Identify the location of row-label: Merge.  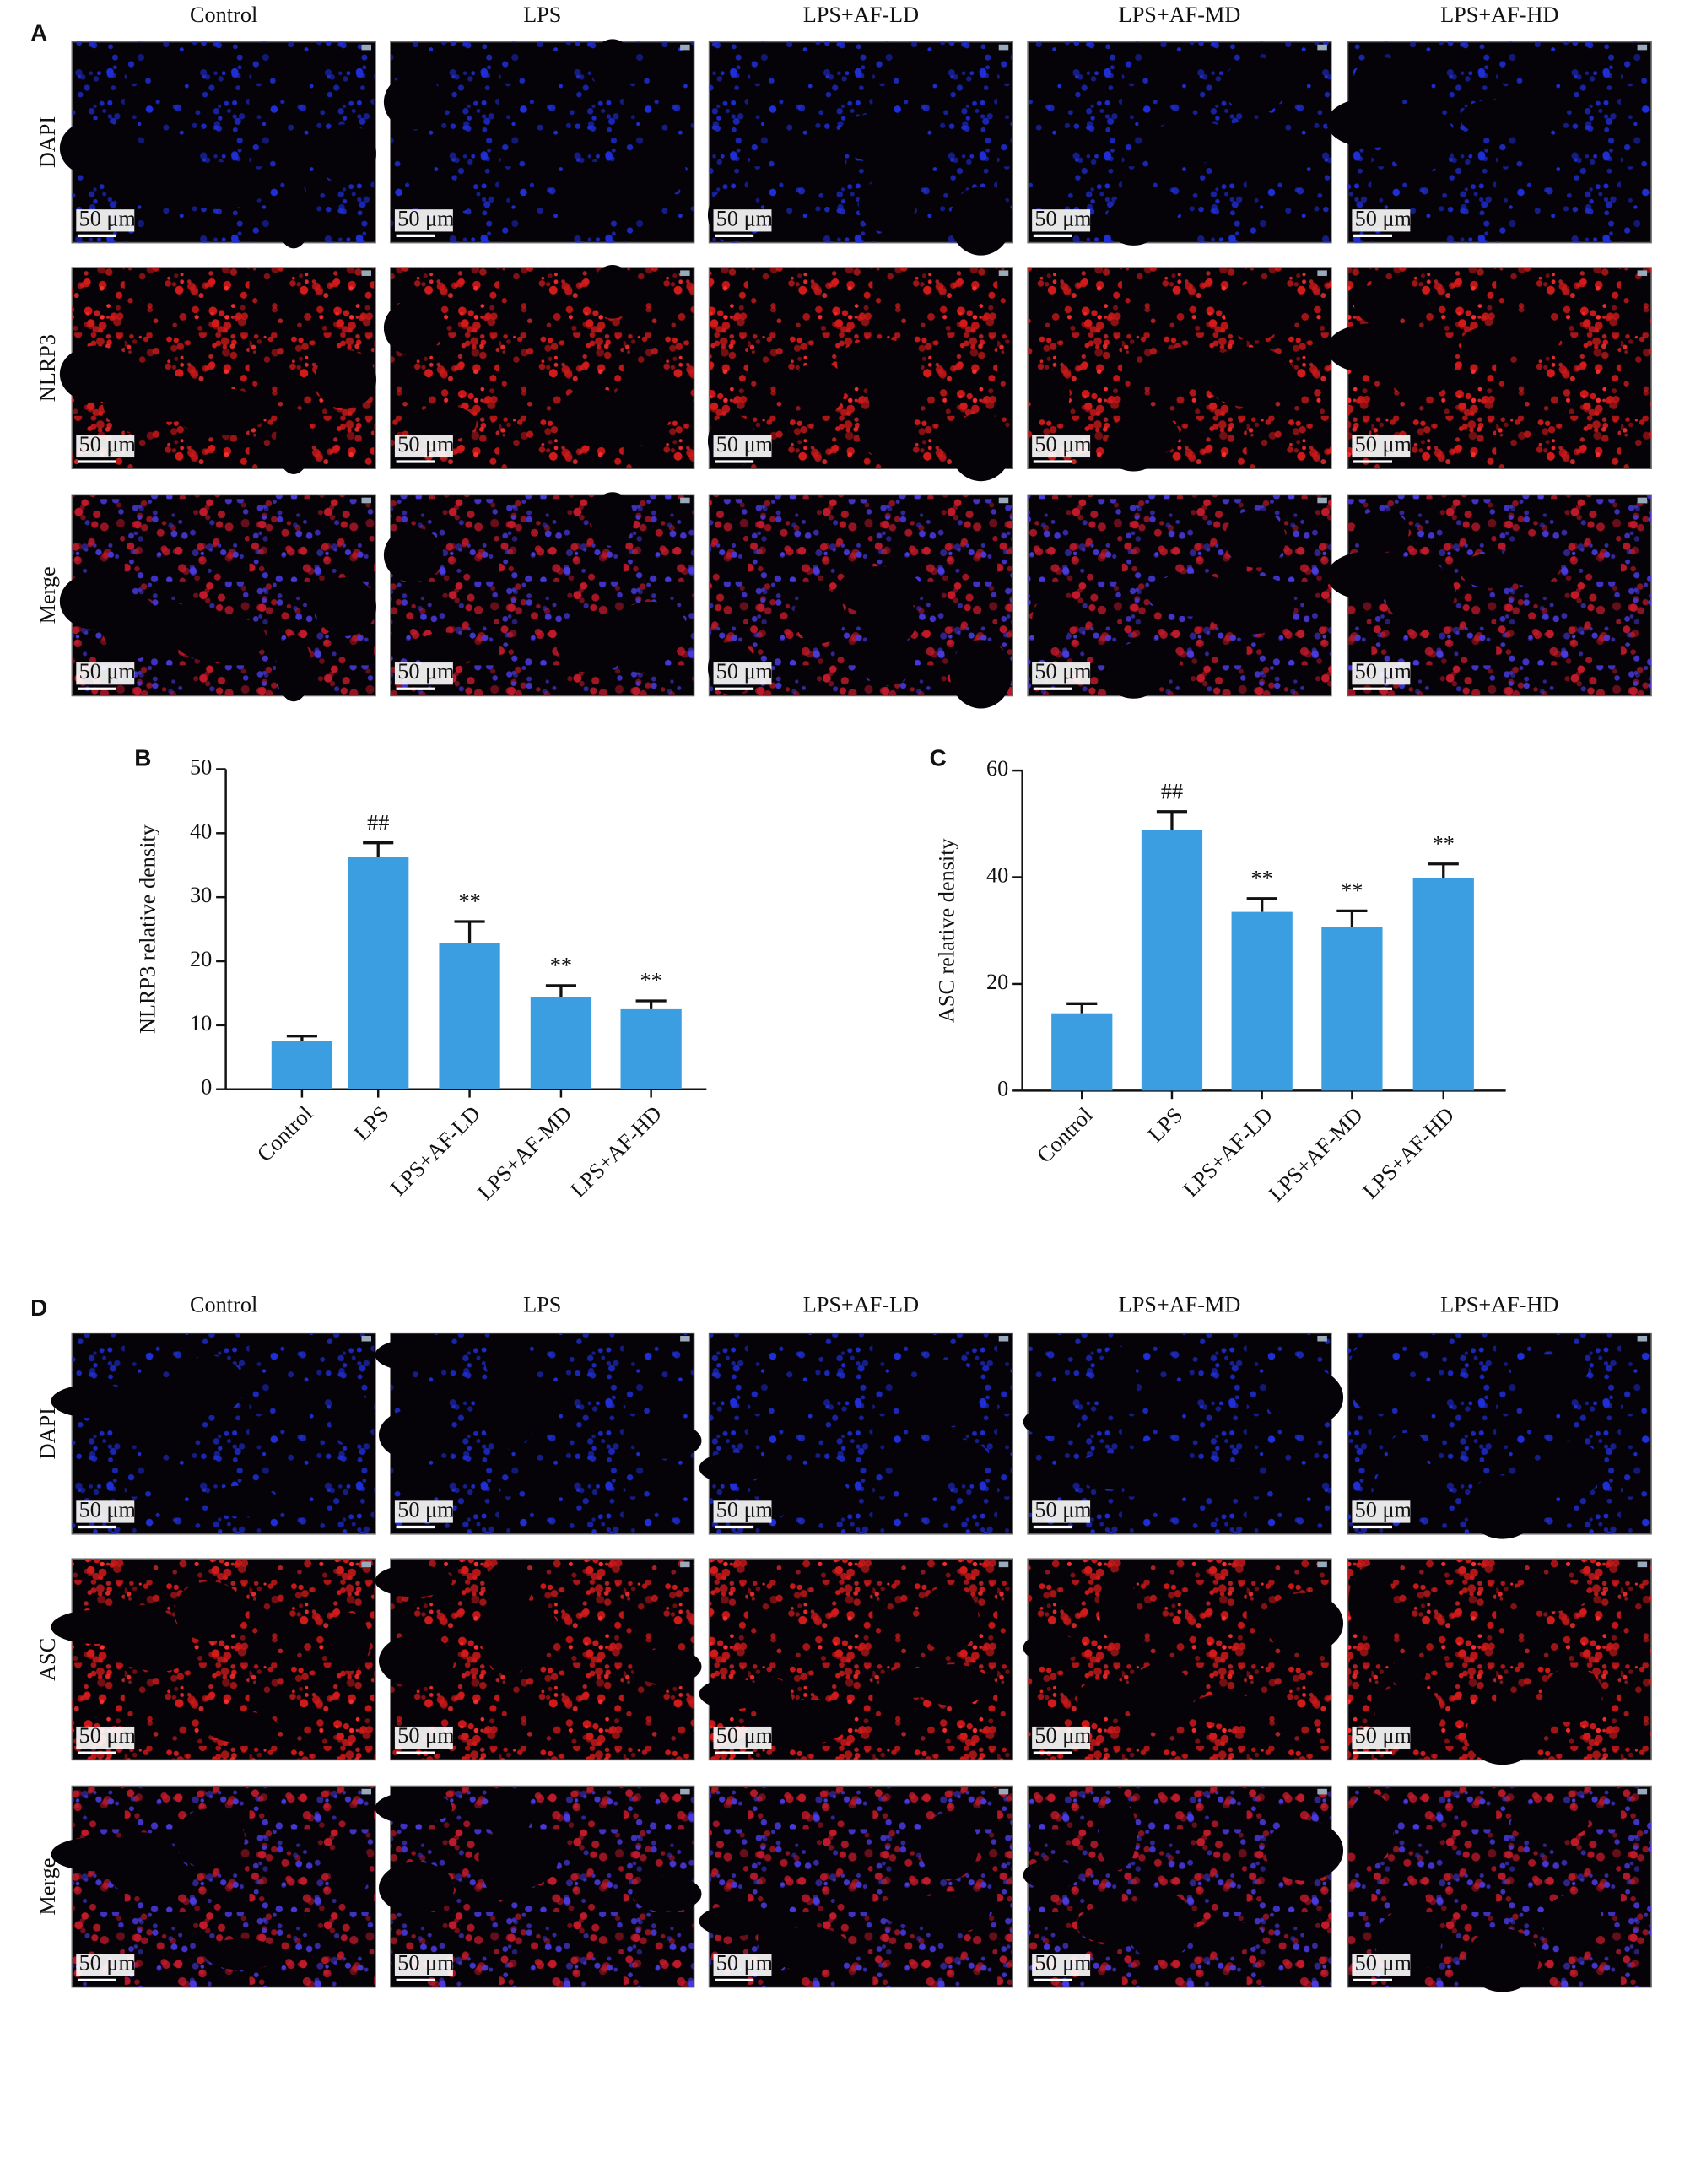
(47, 595).